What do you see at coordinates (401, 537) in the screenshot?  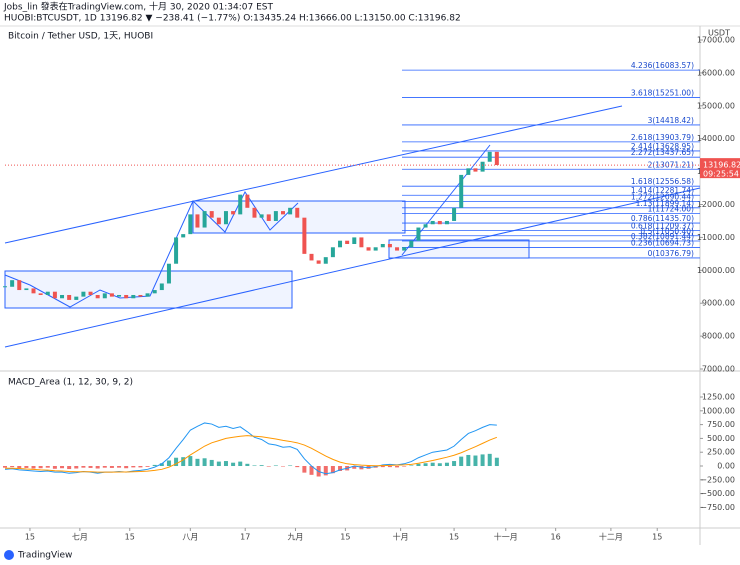 I see `x-tick-label: 十月` at bounding box center [401, 537].